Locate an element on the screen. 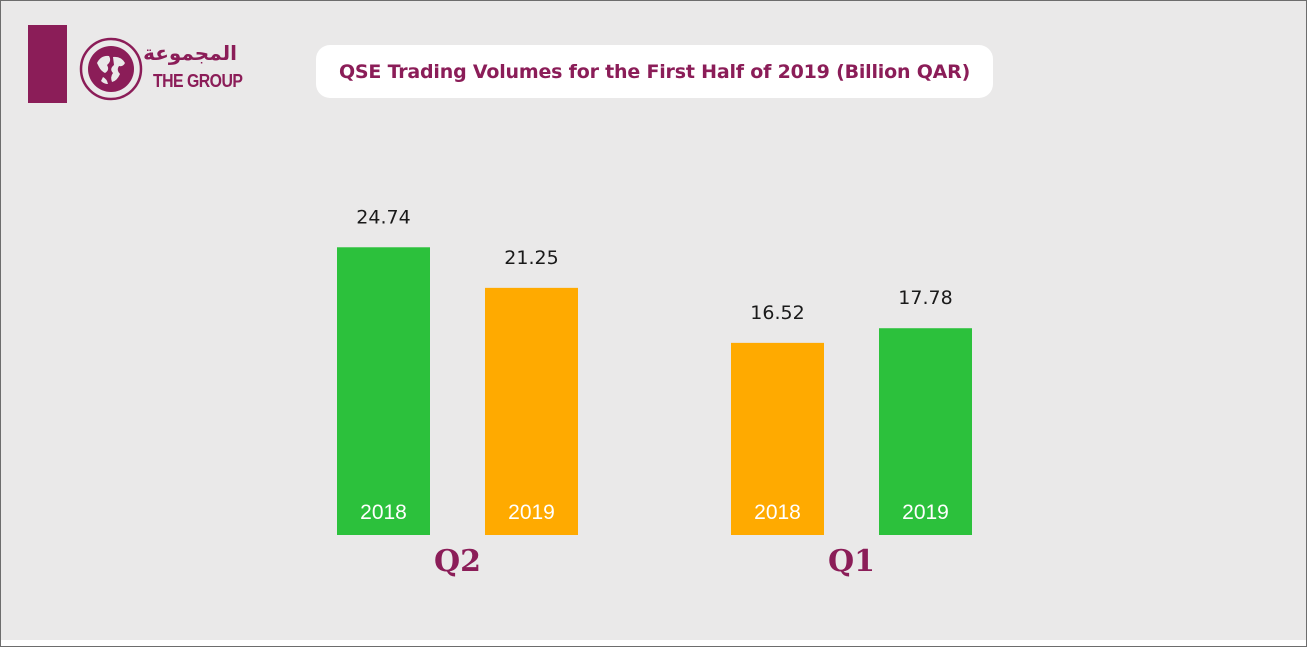 Image resolution: width=1307 pixels, height=647 pixels. bar-q2-2018 is located at coordinates (383, 391).